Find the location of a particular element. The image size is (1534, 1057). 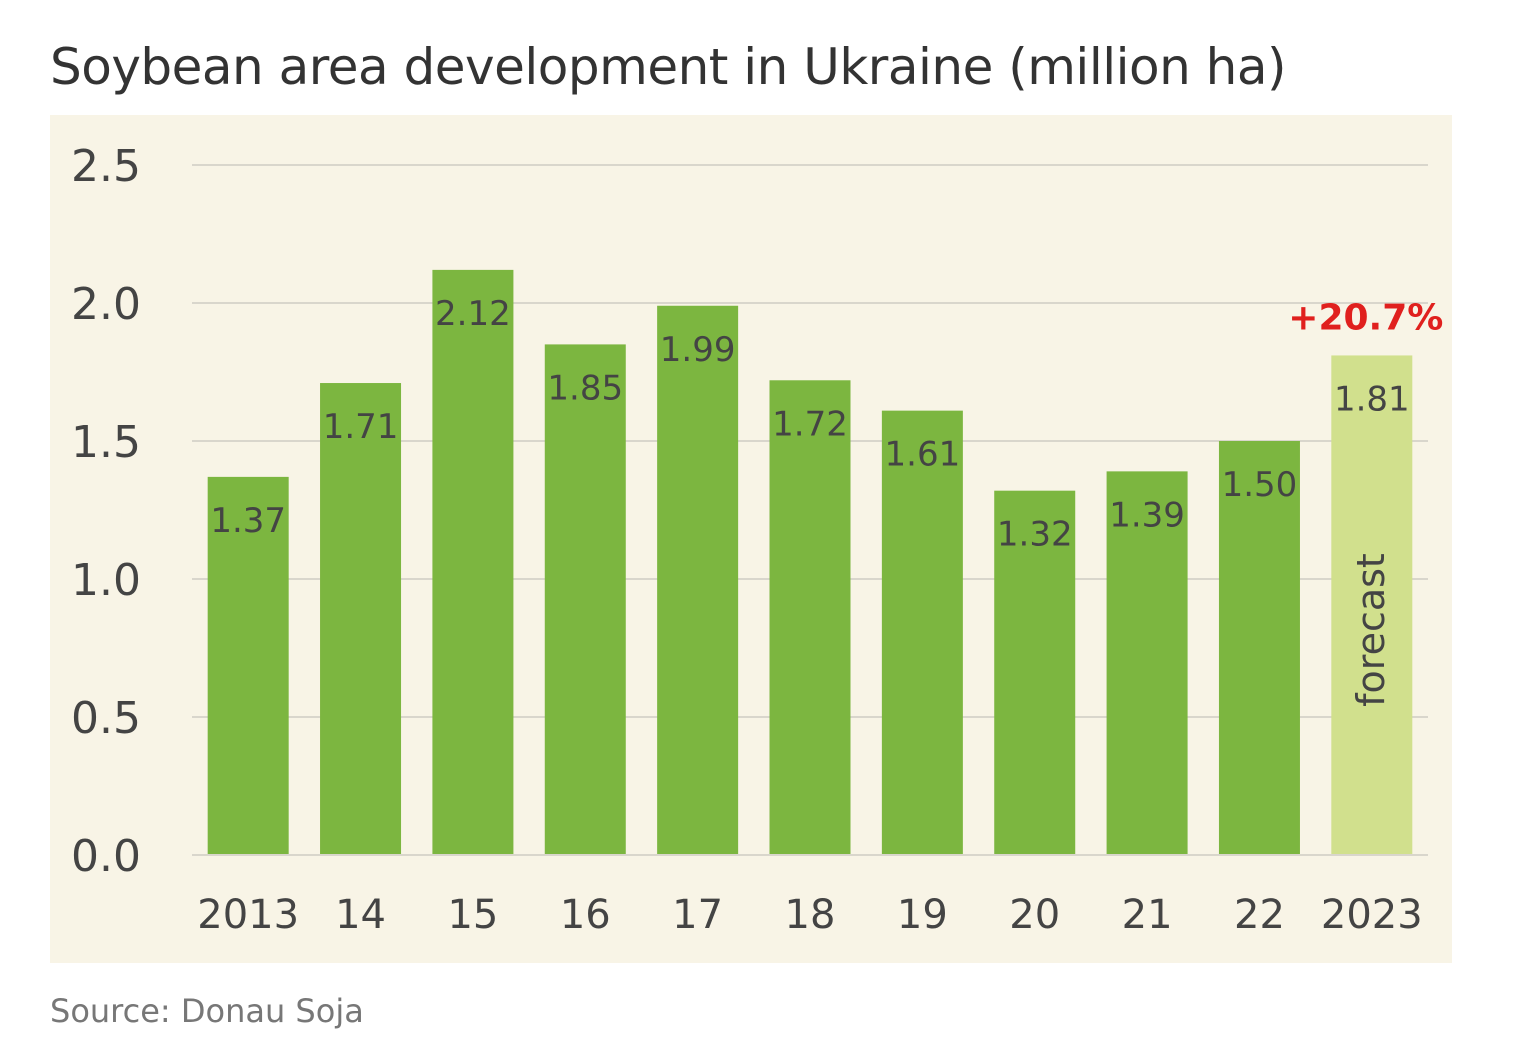

y-tick-label: 1.5 is located at coordinates (106, 442).